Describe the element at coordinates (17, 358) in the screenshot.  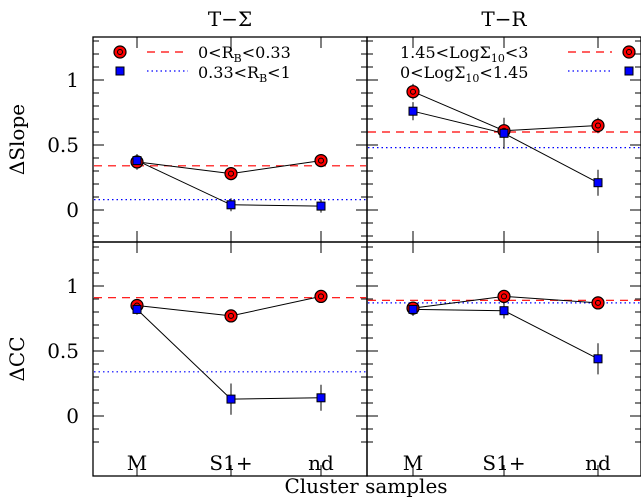
I see `y-axis-label: ΔCC` at that location.